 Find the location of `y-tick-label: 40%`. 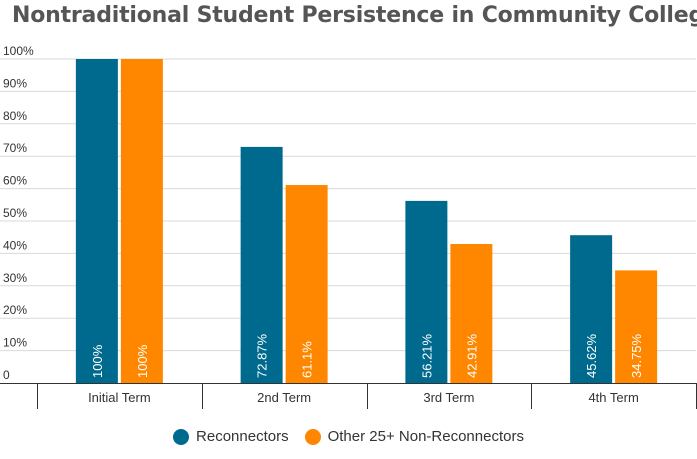

y-tick-label: 40% is located at coordinates (15, 245).